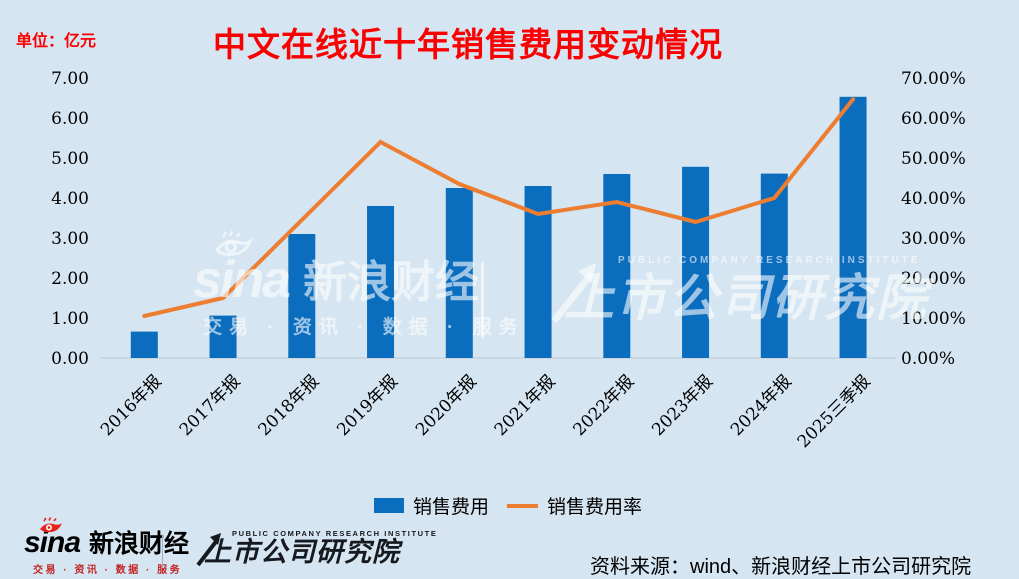 Image resolution: width=1019 pixels, height=579 pixels. What do you see at coordinates (302, 552) in the screenshot?
I see `institute-name: 上市公司研究院` at bounding box center [302, 552].